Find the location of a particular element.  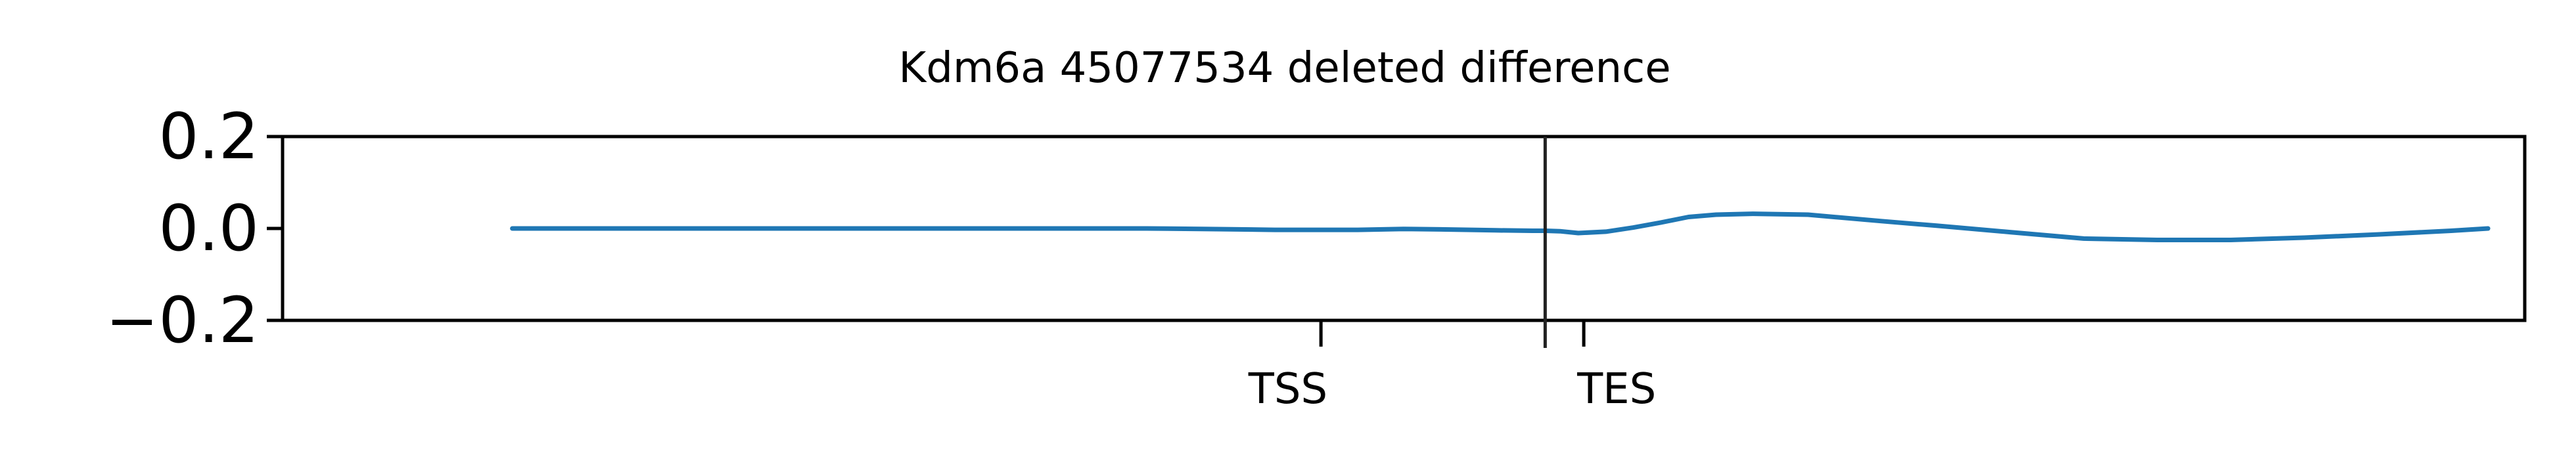

x-tick-label: TES is located at coordinates (1616, 389).